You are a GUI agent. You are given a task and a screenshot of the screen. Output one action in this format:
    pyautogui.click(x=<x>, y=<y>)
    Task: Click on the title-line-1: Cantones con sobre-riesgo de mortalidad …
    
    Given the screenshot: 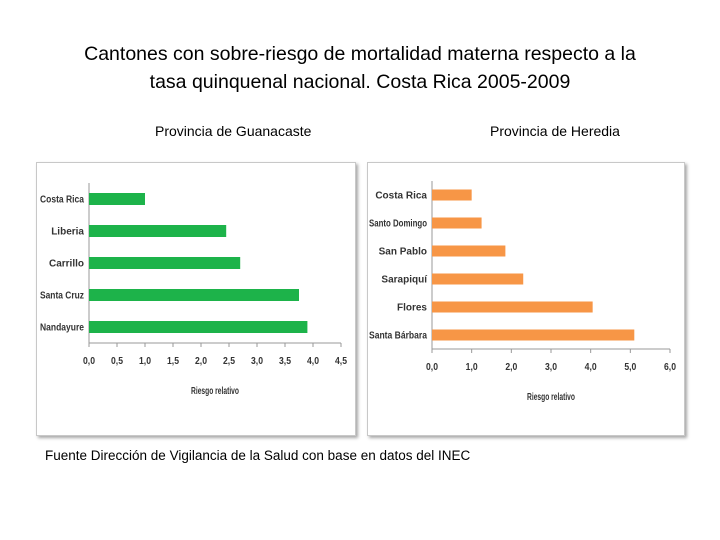 What is the action you would take?
    pyautogui.click(x=360, y=54)
    